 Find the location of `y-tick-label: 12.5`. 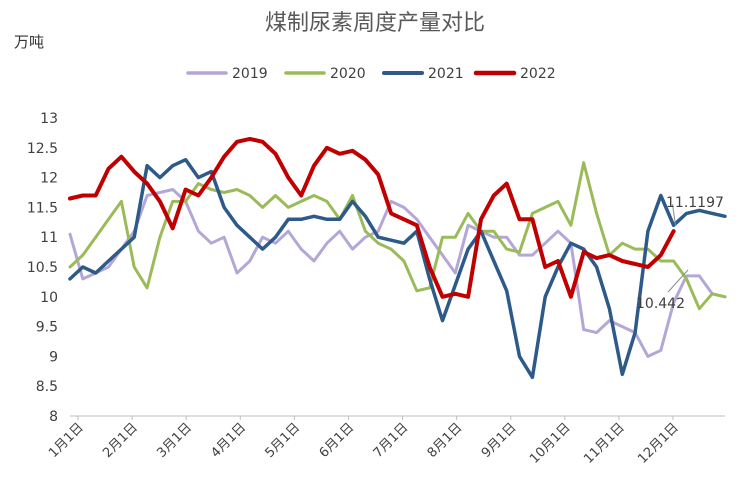

y-tick-label: 12.5 is located at coordinates (42, 149).